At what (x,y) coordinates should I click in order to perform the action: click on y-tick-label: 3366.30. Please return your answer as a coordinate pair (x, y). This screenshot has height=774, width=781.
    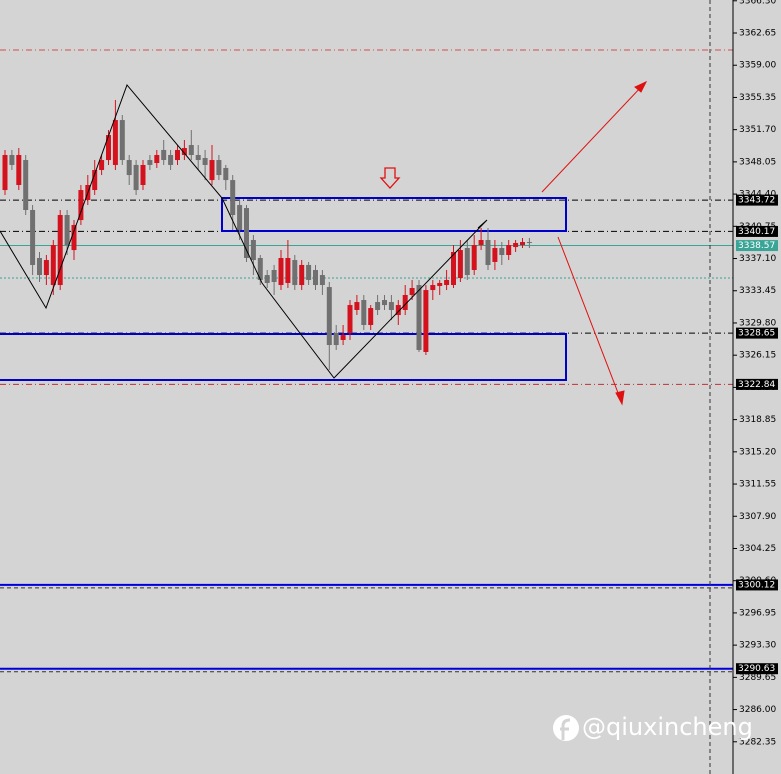
    Looking at the image, I should click on (757, 3).